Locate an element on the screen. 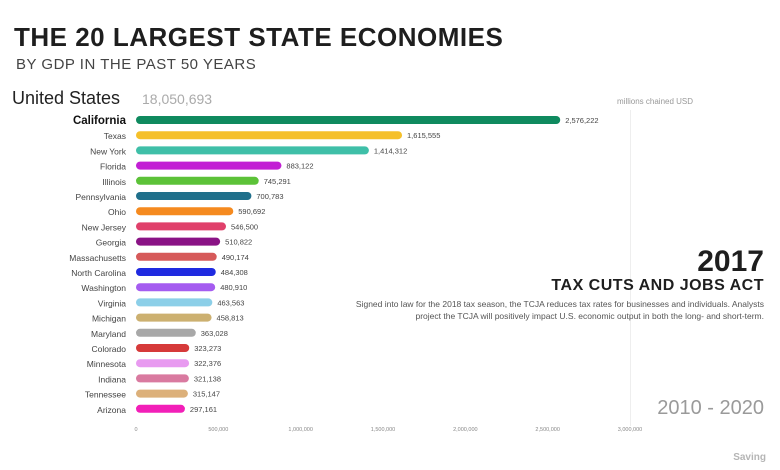  value-label: 2,576,222 is located at coordinates (581, 120).